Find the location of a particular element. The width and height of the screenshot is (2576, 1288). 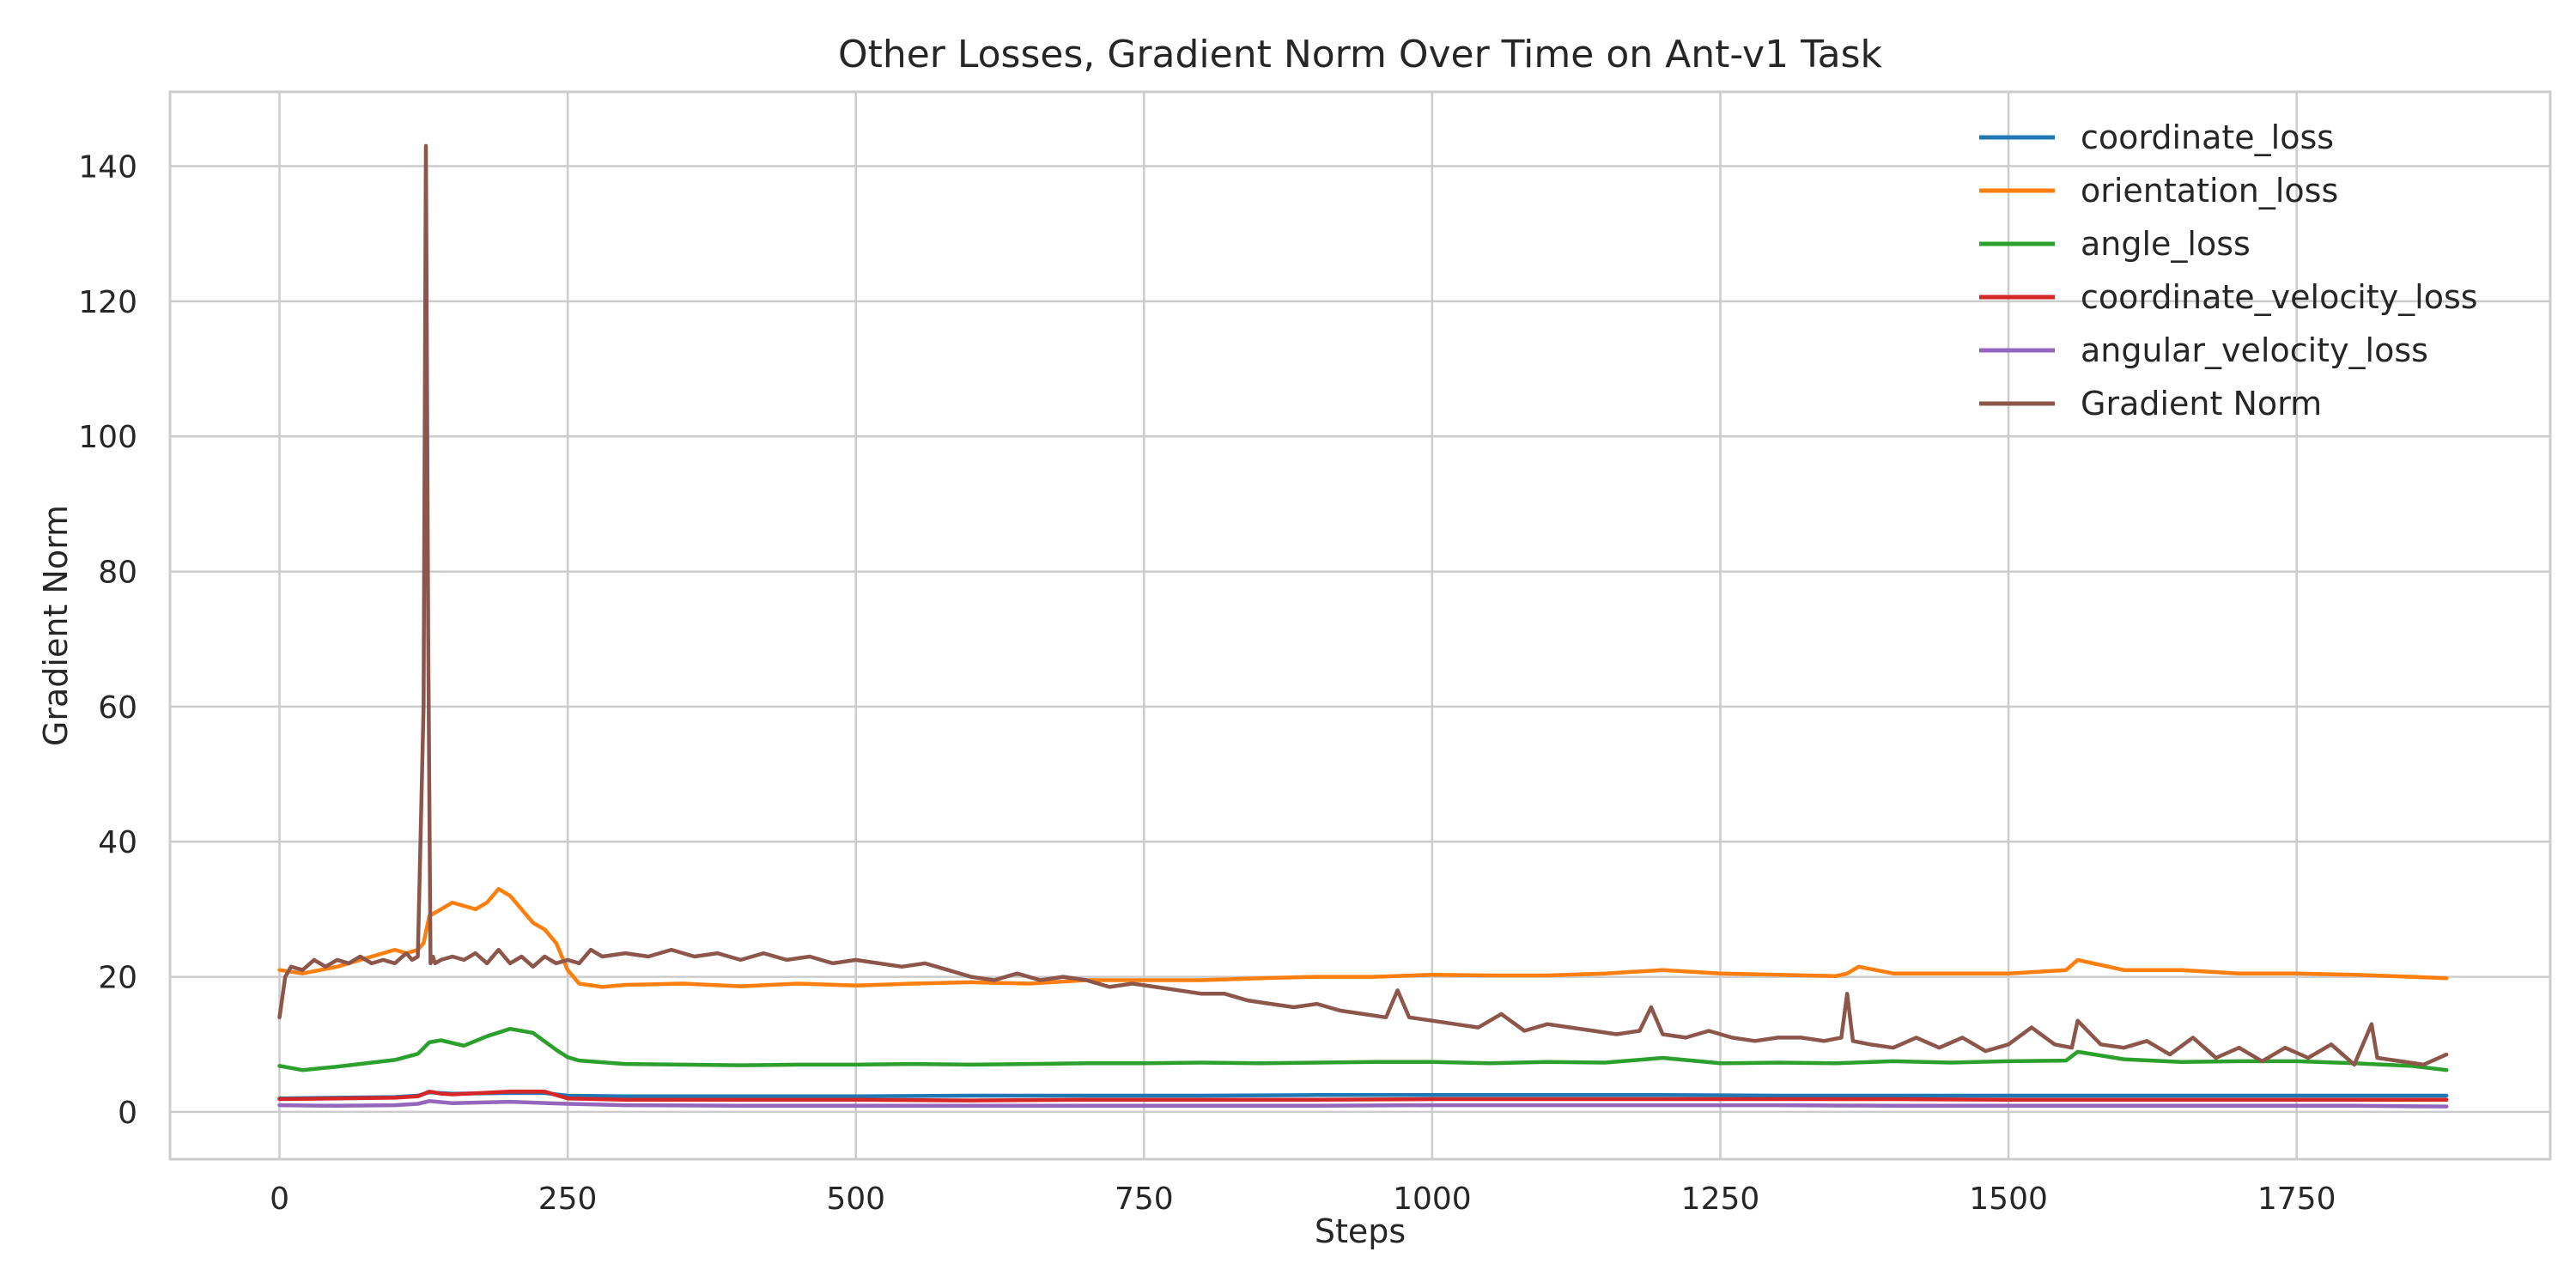

y-tick-label: 0 is located at coordinates (128, 1113).